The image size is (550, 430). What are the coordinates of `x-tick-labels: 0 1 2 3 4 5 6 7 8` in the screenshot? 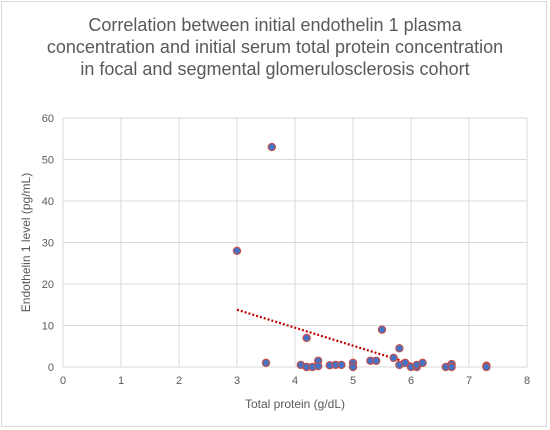 It's located at (295, 381).